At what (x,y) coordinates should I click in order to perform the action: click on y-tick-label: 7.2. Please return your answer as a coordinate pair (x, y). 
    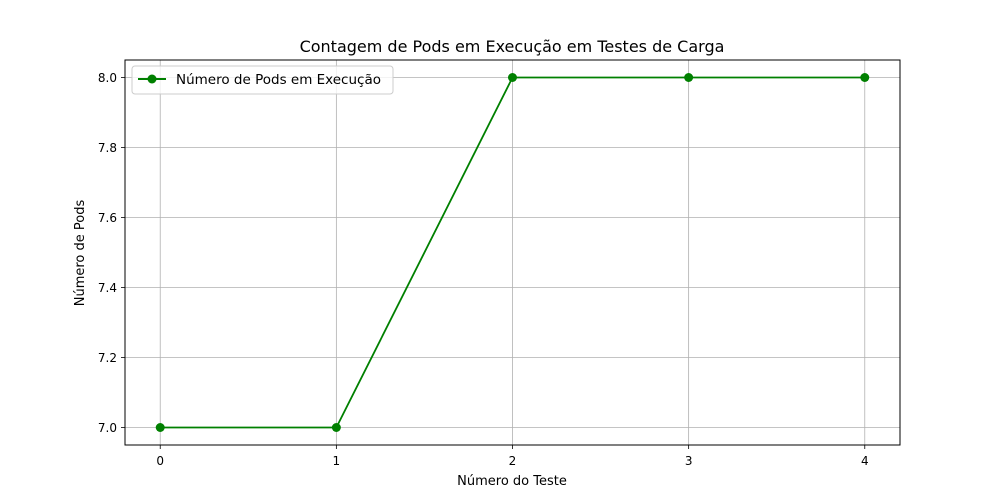
    Looking at the image, I should click on (107, 358).